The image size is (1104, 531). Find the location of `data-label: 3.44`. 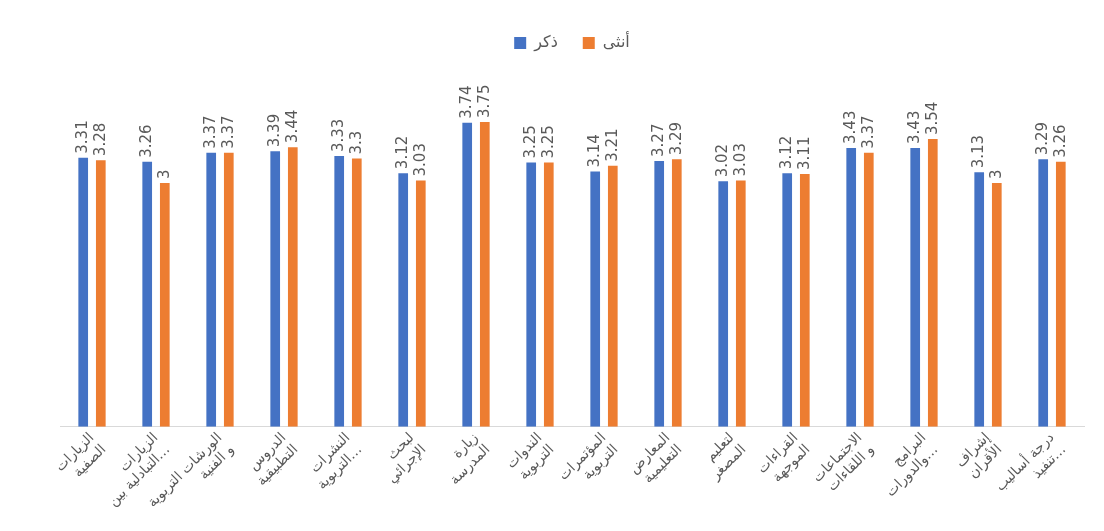

data-label: 3.44 is located at coordinates (291, 126).